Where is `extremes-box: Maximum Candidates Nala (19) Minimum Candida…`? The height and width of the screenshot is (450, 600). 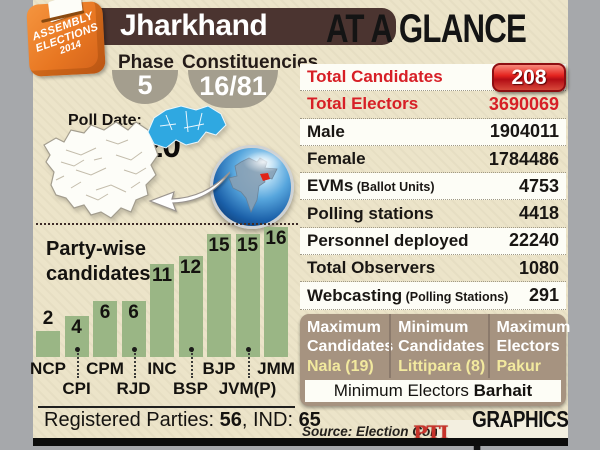
extremes-box: Maximum Candidates Nala (19) Minimum Candida… is located at coordinates (435, 360).